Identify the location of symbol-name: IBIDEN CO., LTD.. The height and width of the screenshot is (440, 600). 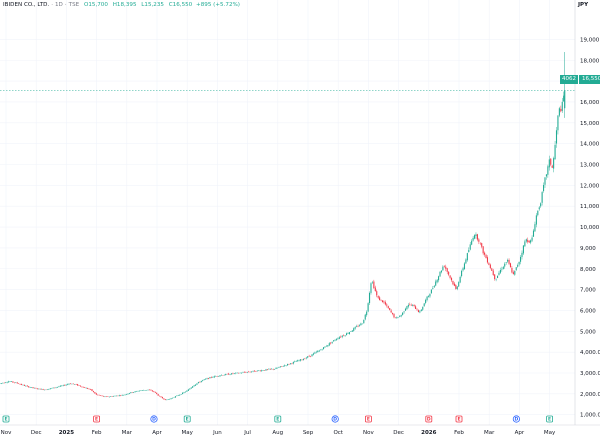
(26, 5).